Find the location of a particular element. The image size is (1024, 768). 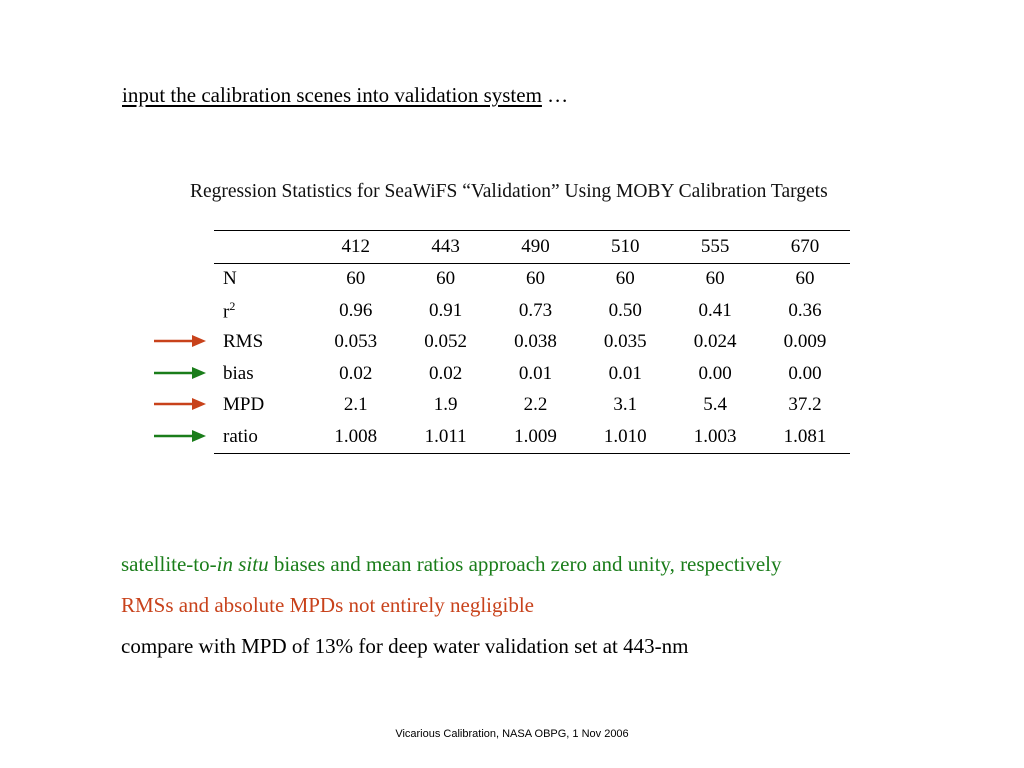

table-cell: 1.003 is located at coordinates (715, 436).